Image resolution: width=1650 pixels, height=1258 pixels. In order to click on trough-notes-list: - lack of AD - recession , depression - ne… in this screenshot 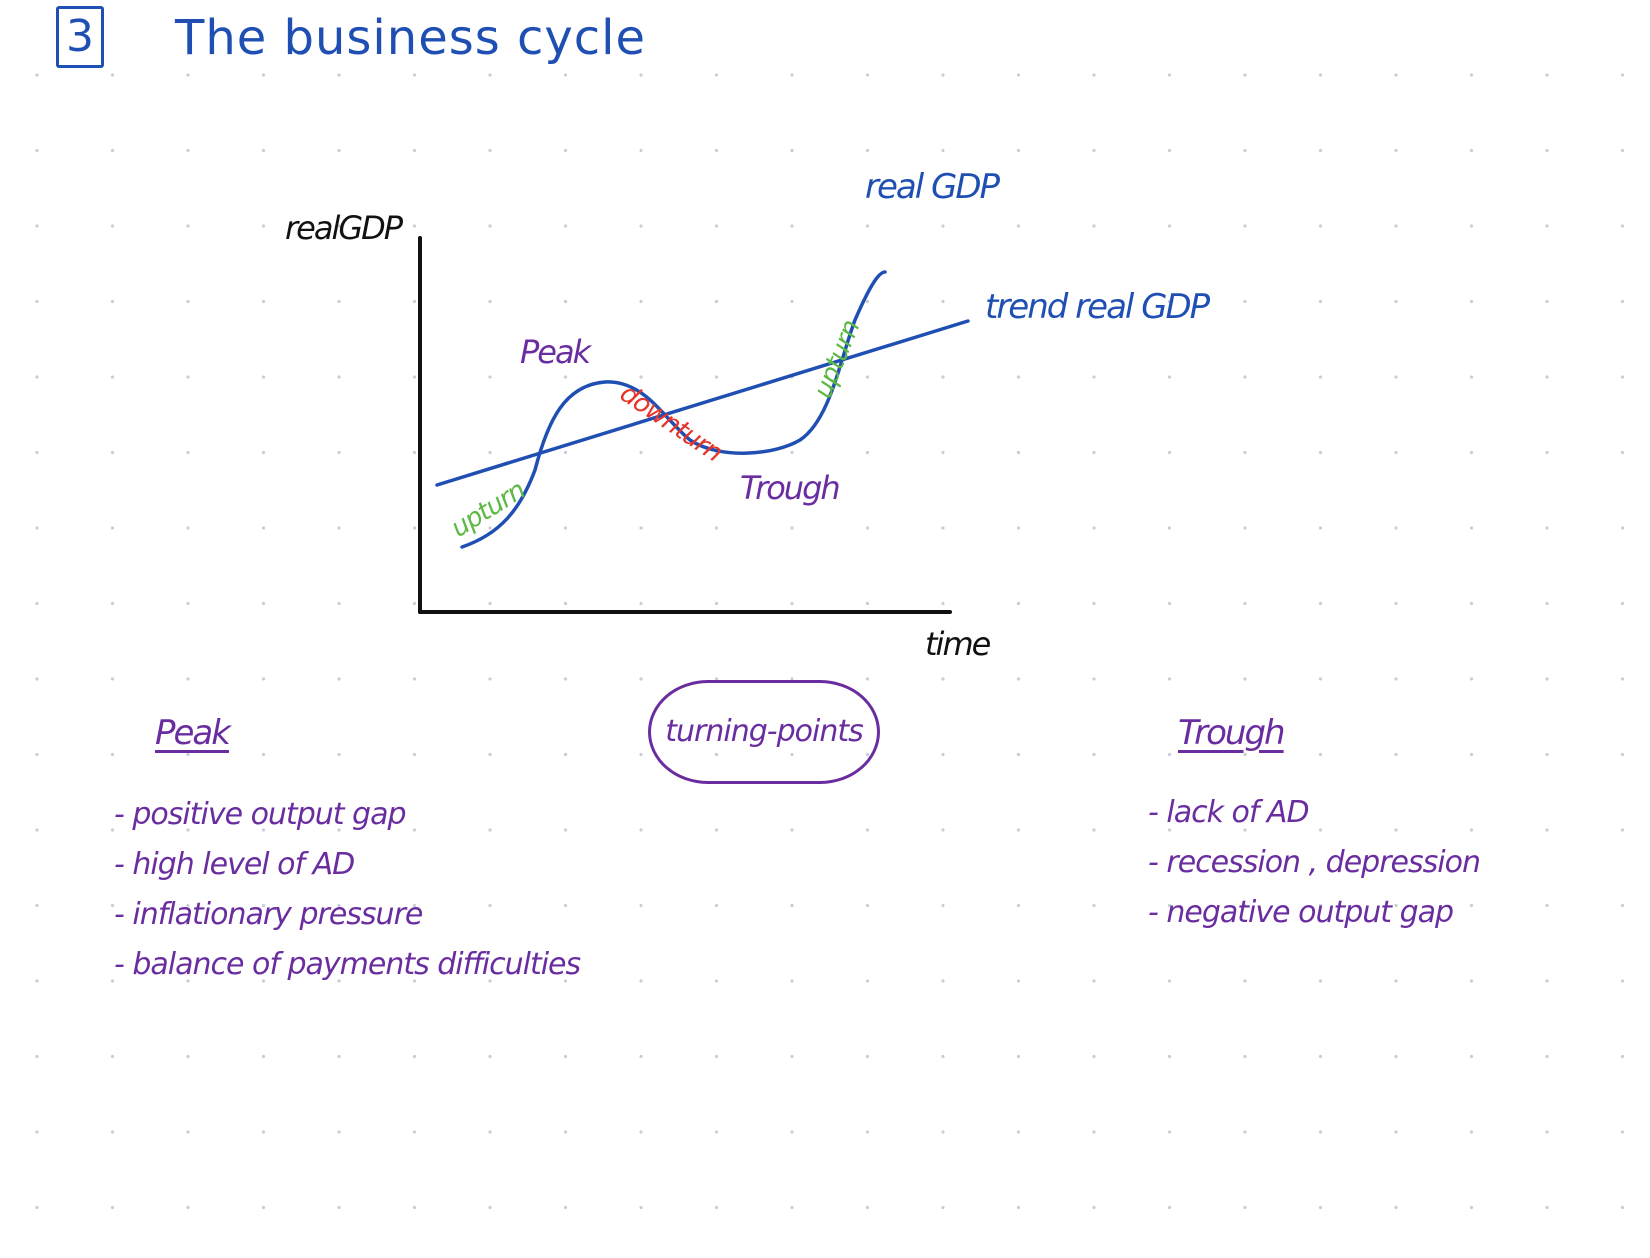, I will do `click(1314, 863)`.